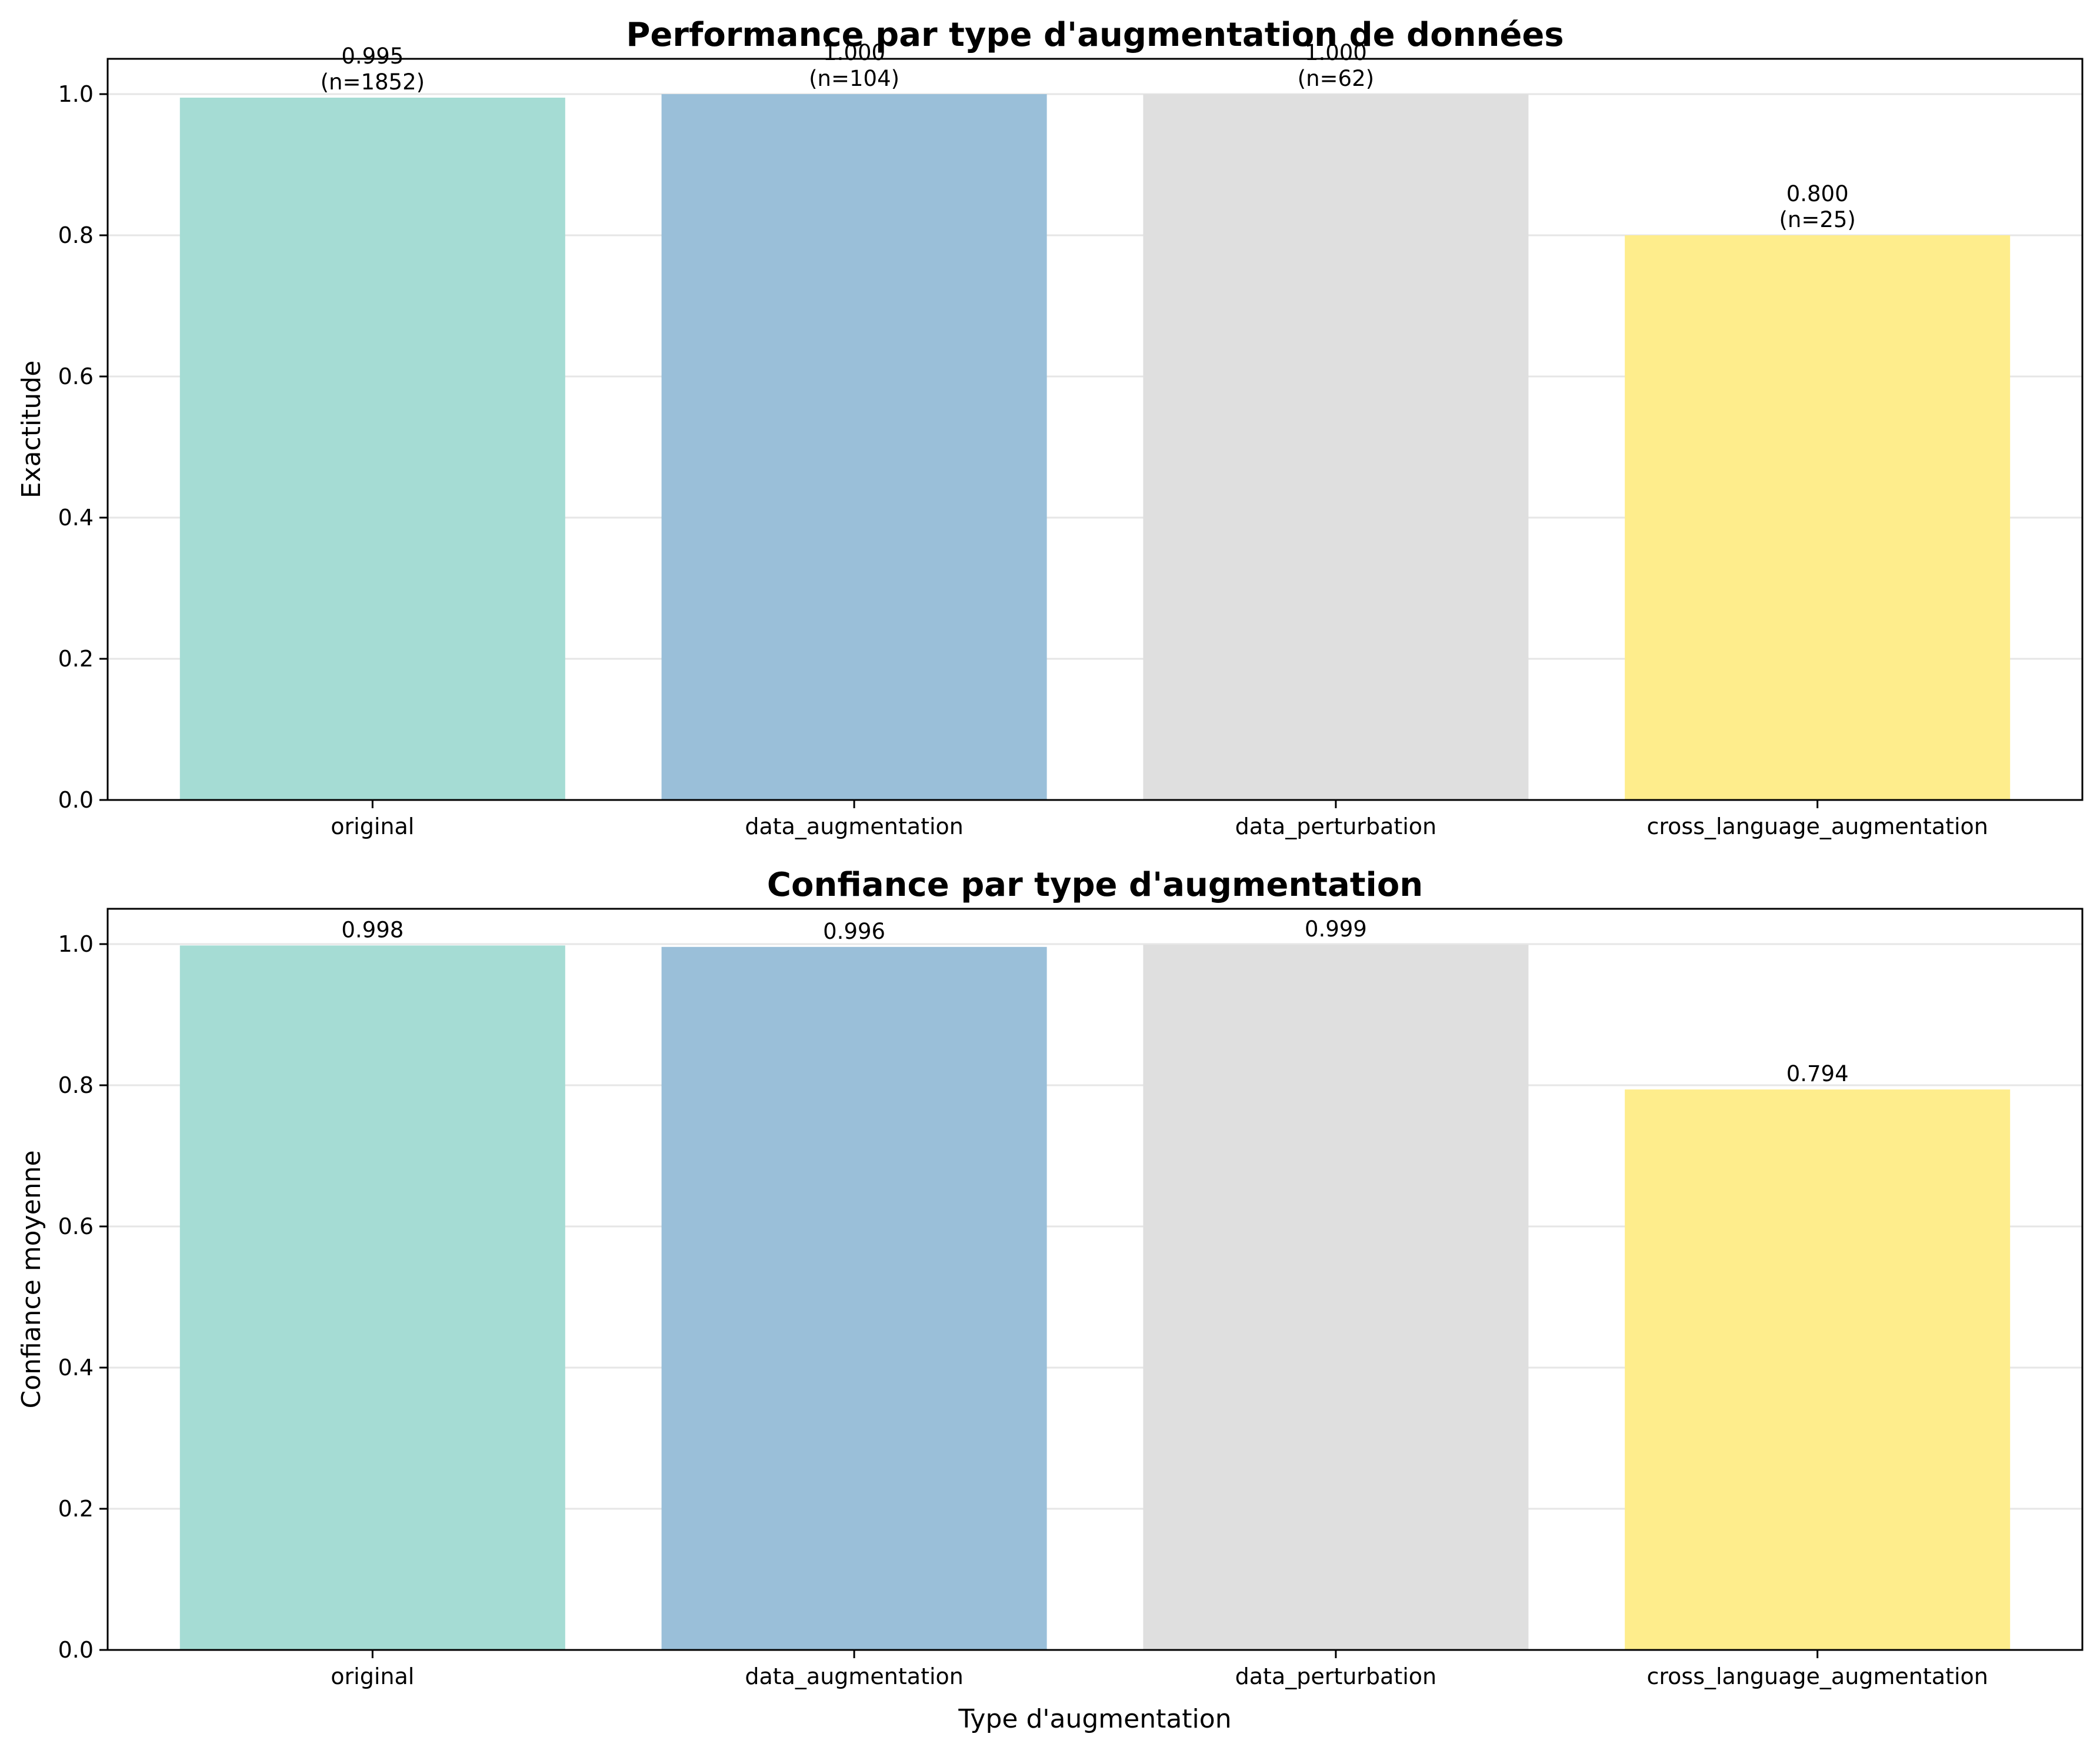 The height and width of the screenshot is (1747, 2100). Describe the element at coordinates (1094, 1719) in the screenshot. I see `x-axis-label: Type d'augmentation` at that location.